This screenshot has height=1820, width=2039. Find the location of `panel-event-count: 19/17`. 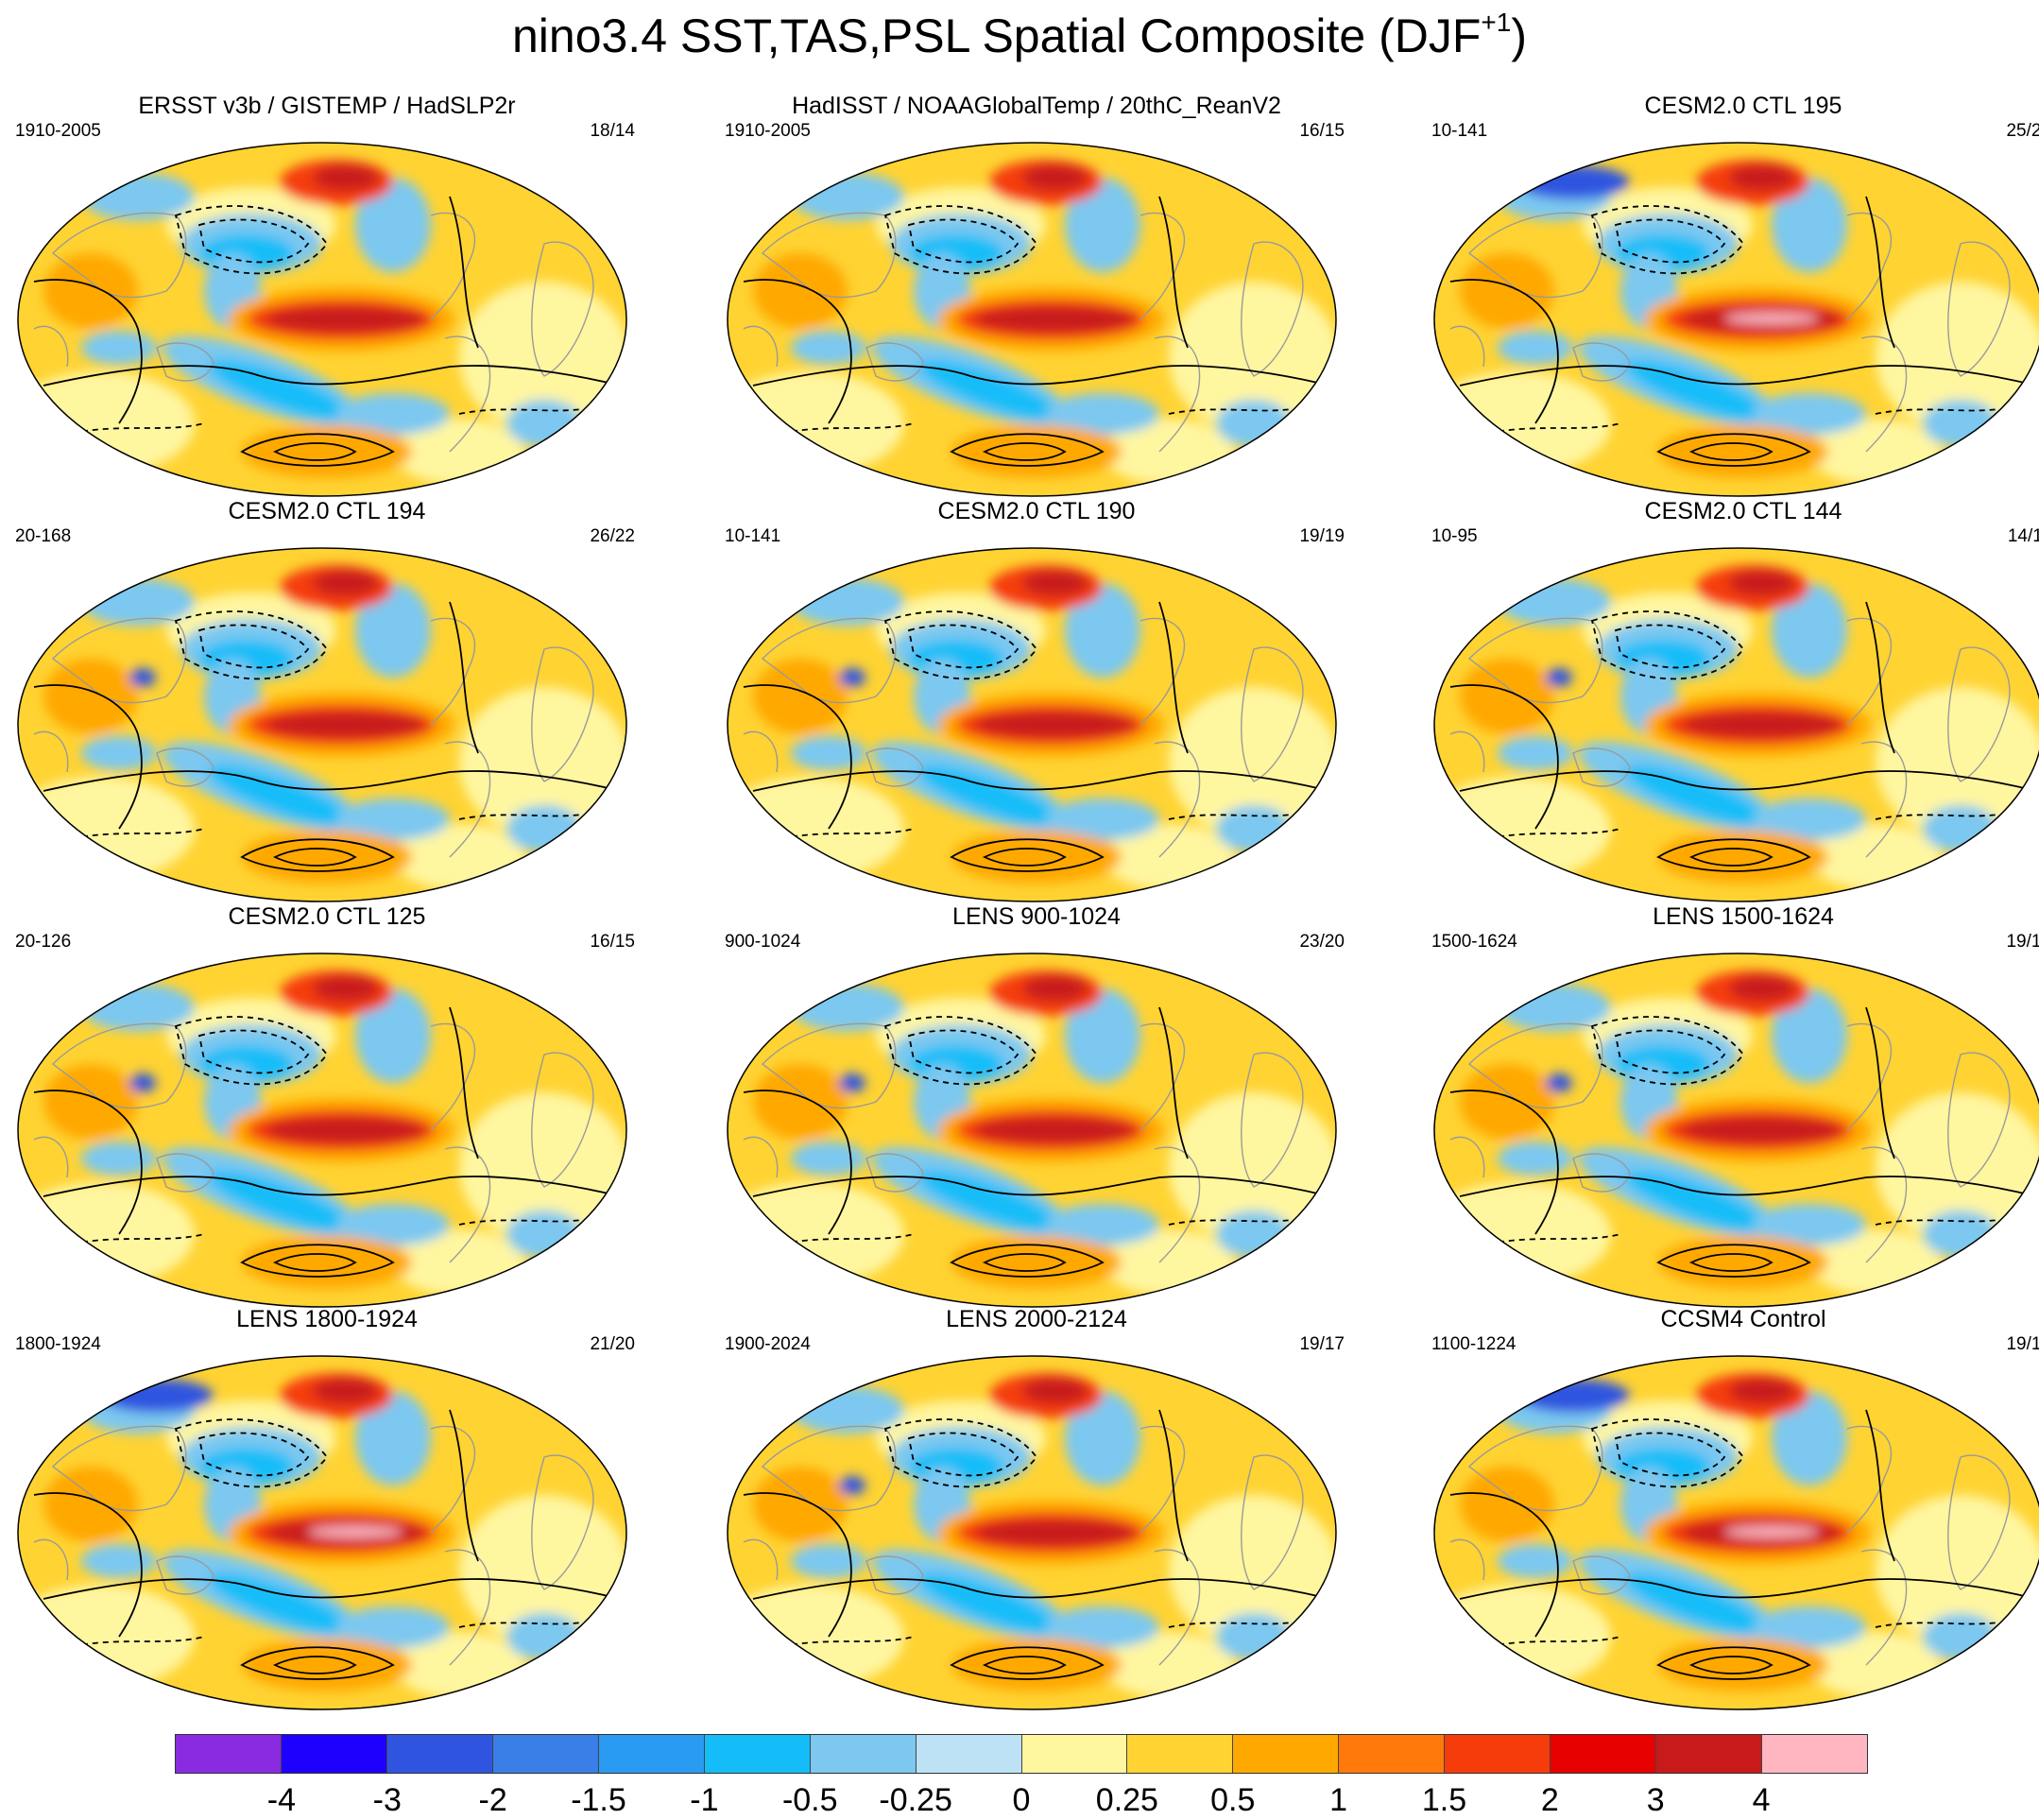

panel-event-count: 19/17 is located at coordinates (1322, 1344).